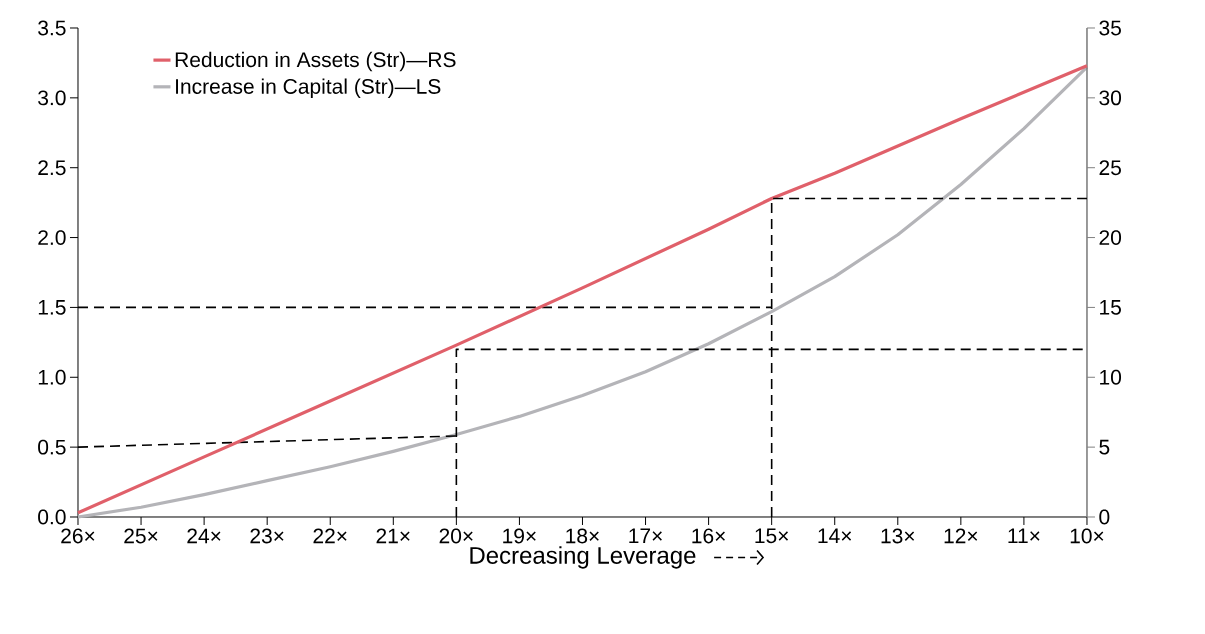  Describe the element at coordinates (1110, 168) in the screenshot. I see `y2-tick-label: 25` at that location.